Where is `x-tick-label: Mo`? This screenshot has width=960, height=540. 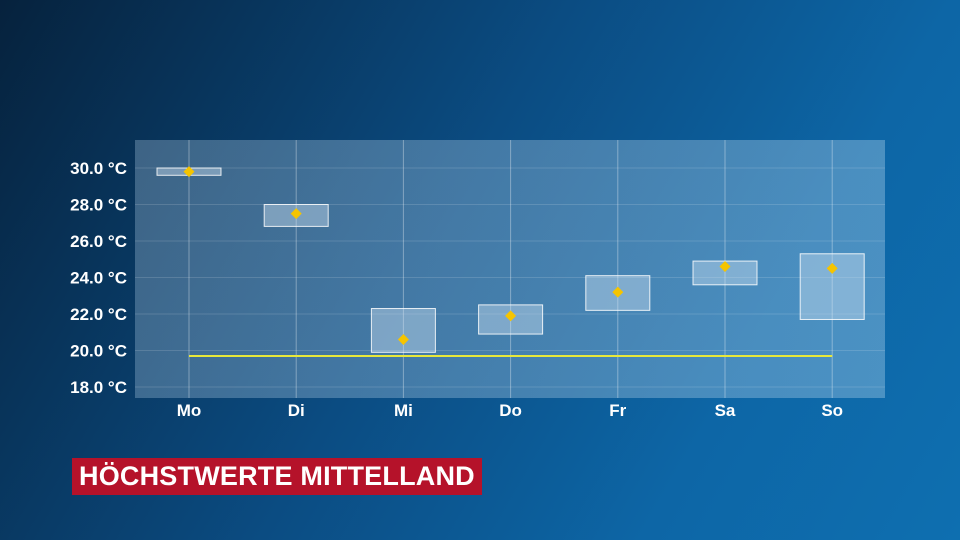 x-tick-label: Mo is located at coordinates (189, 410).